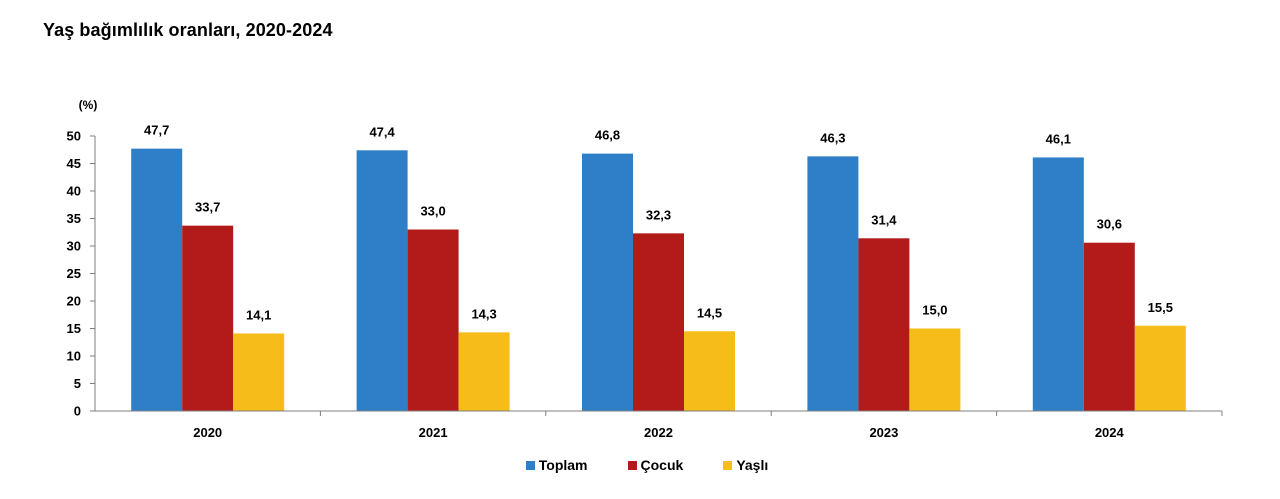 The image size is (1280, 499). What do you see at coordinates (884, 324) in the screenshot?
I see `bar-çocuk-2023` at bounding box center [884, 324].